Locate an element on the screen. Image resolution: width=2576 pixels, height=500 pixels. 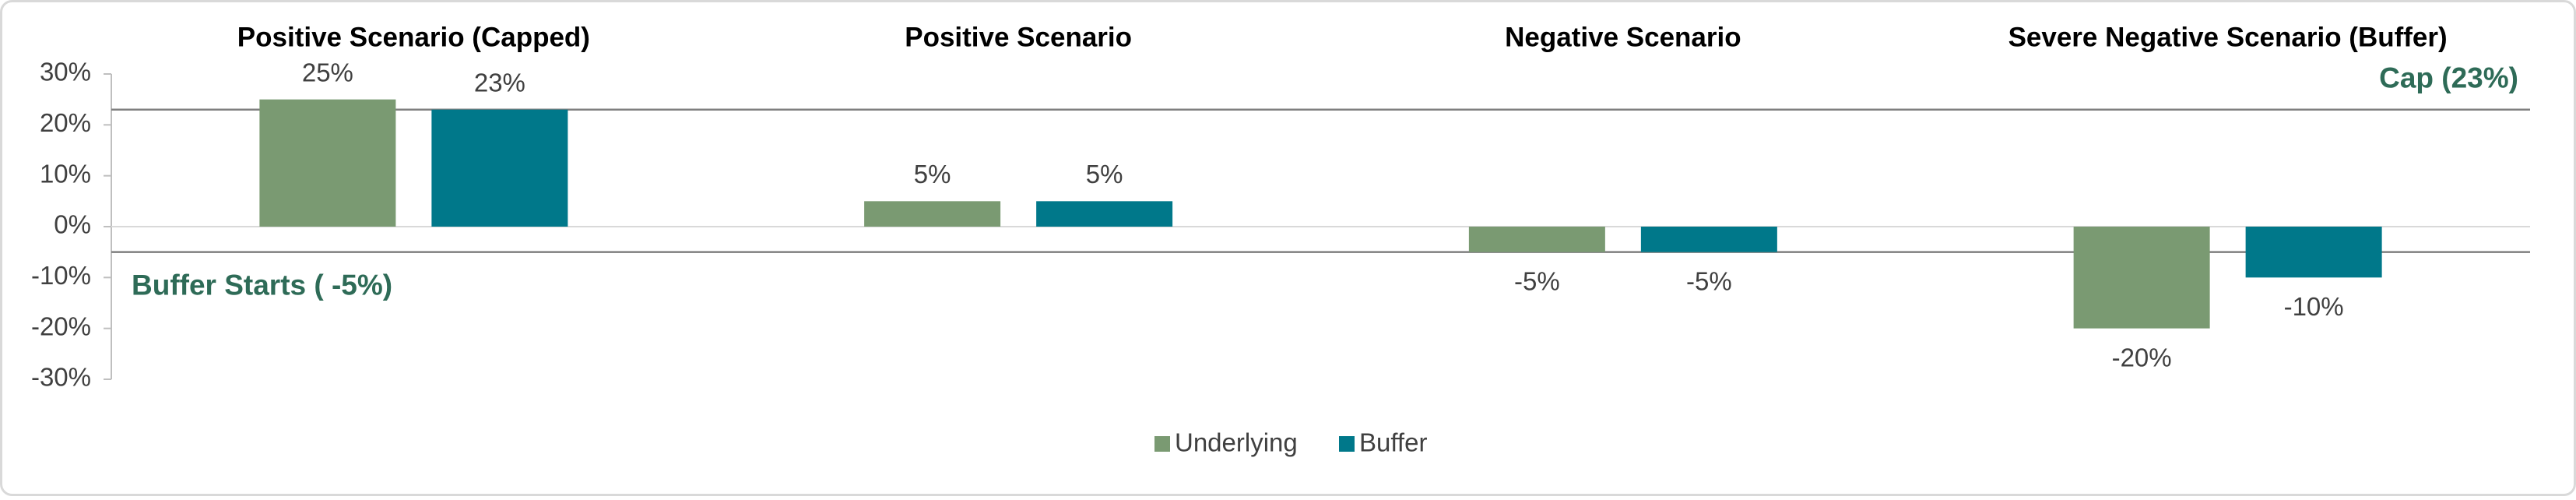
y-tick-label: 30% is located at coordinates (66, 72).